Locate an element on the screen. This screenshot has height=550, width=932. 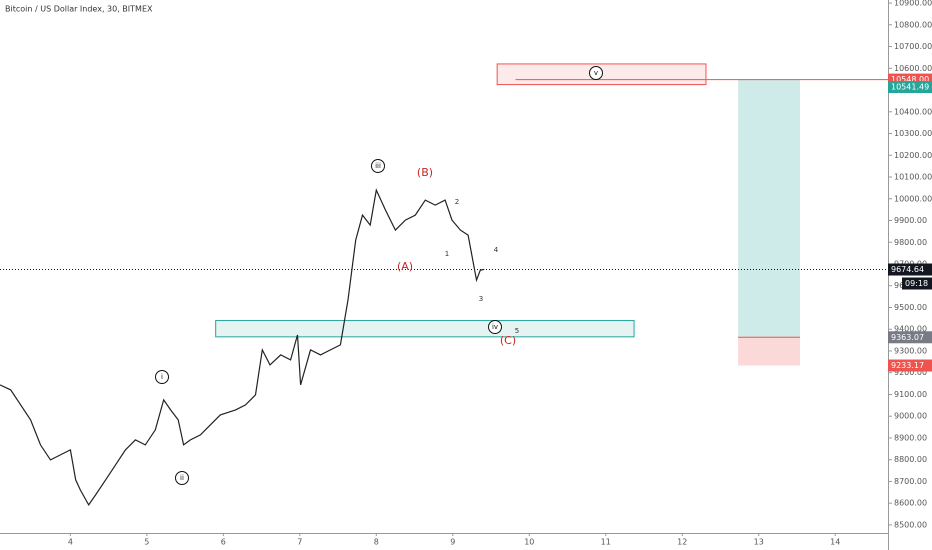
price-label: 9363.07 is located at coordinates (907, 337).